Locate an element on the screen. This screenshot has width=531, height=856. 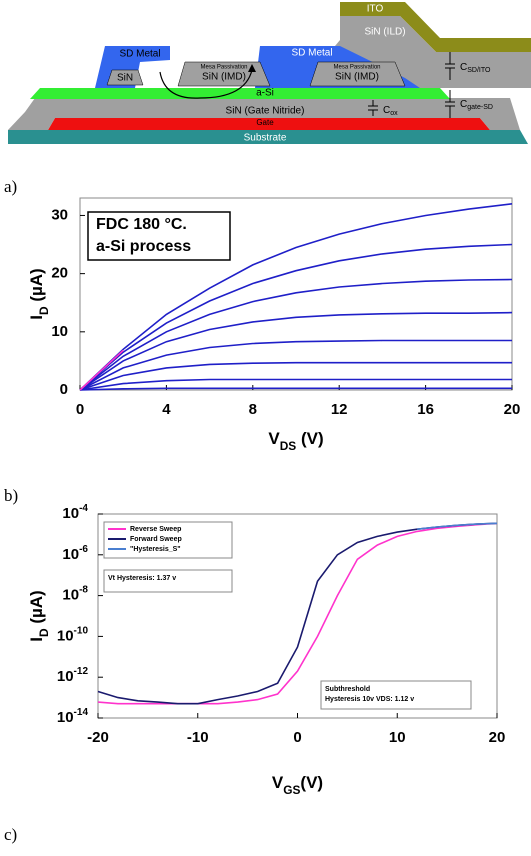
label-sd-right: SD Metal is located at coordinates (311, 53).